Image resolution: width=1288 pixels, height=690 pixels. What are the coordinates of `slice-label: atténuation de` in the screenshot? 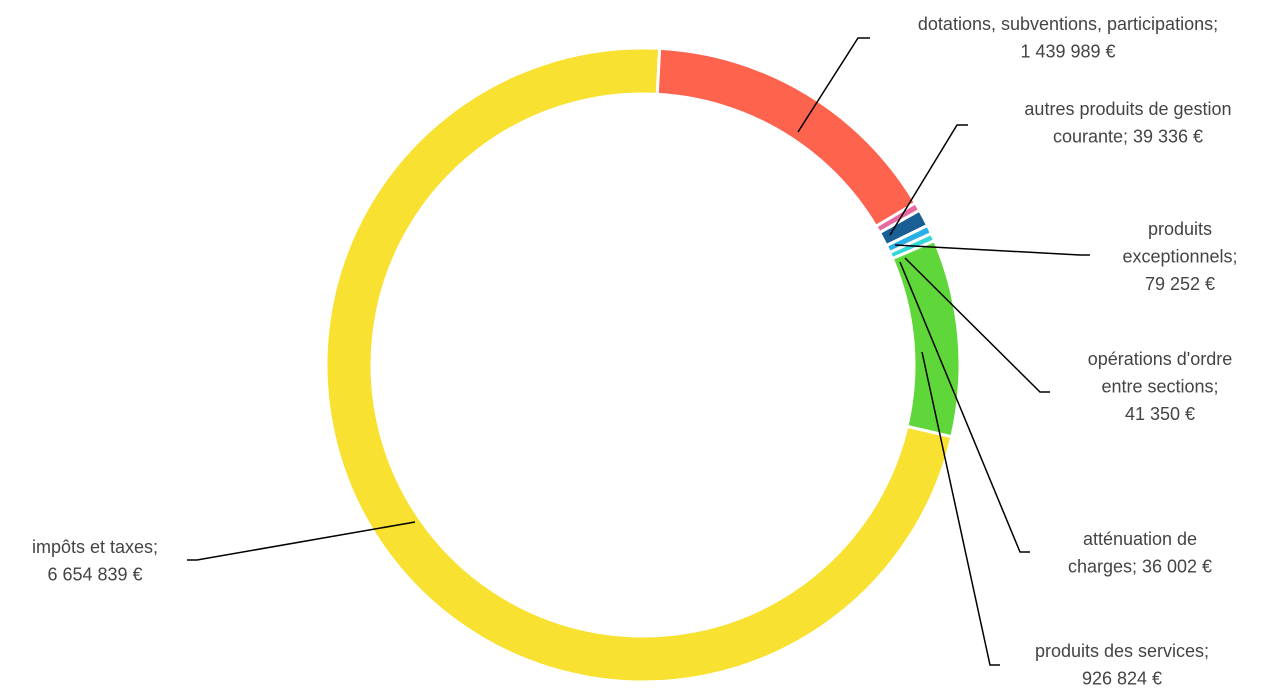 It's located at (1140, 539).